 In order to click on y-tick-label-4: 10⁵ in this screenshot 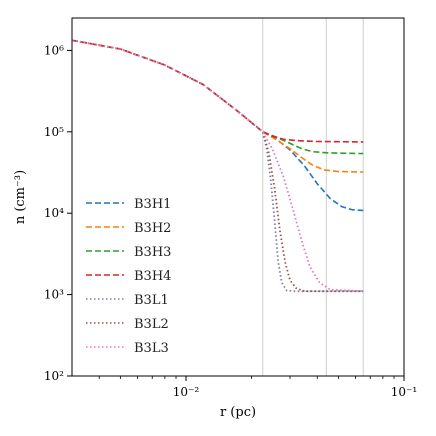, I will do `click(54, 132)`.